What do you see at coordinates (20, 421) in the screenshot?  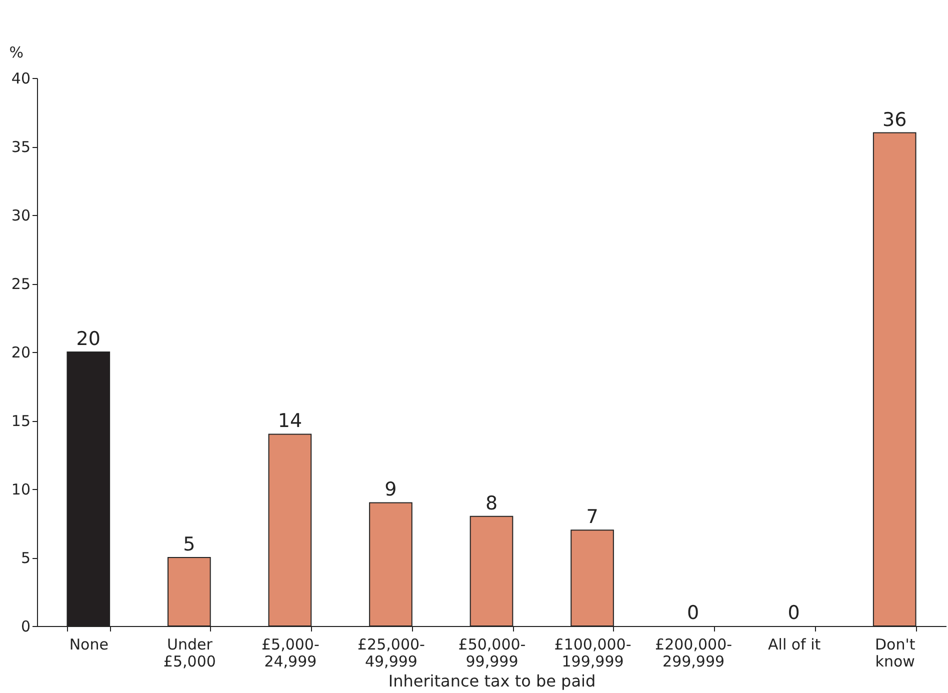 I see `y-tick-label: 15` at bounding box center [20, 421].